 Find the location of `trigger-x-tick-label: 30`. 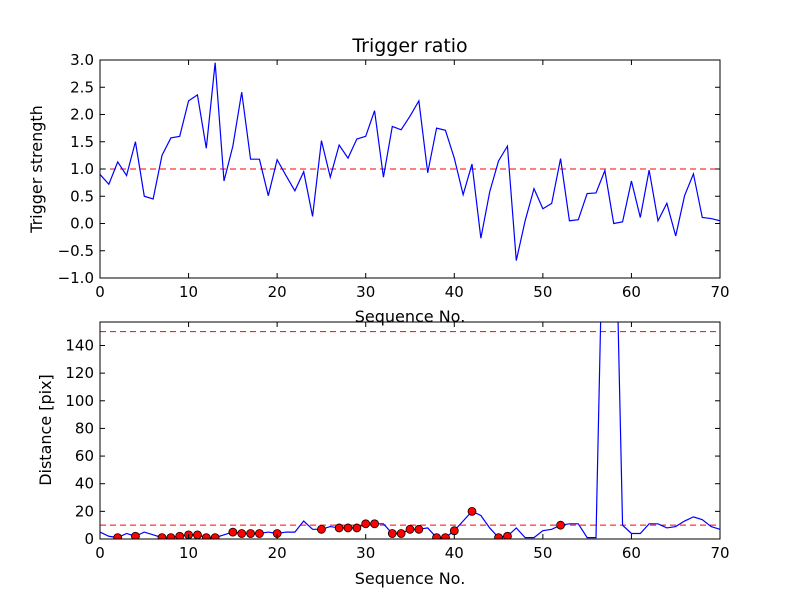

trigger-x-tick-label: 30 is located at coordinates (365, 292).